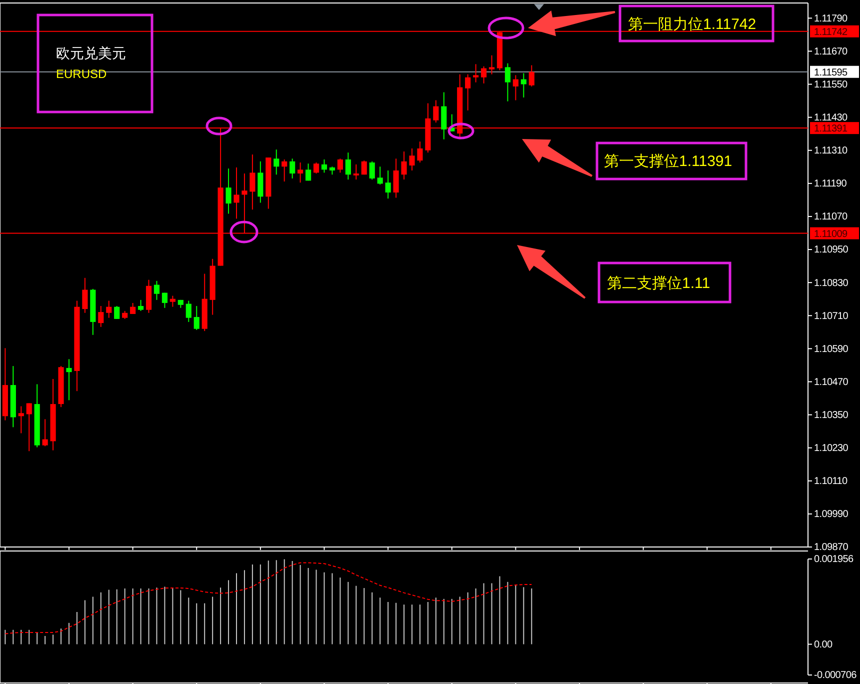  What do you see at coordinates (831, 382) in the screenshot?
I see `y-tick-label: 1.10470` at bounding box center [831, 382].